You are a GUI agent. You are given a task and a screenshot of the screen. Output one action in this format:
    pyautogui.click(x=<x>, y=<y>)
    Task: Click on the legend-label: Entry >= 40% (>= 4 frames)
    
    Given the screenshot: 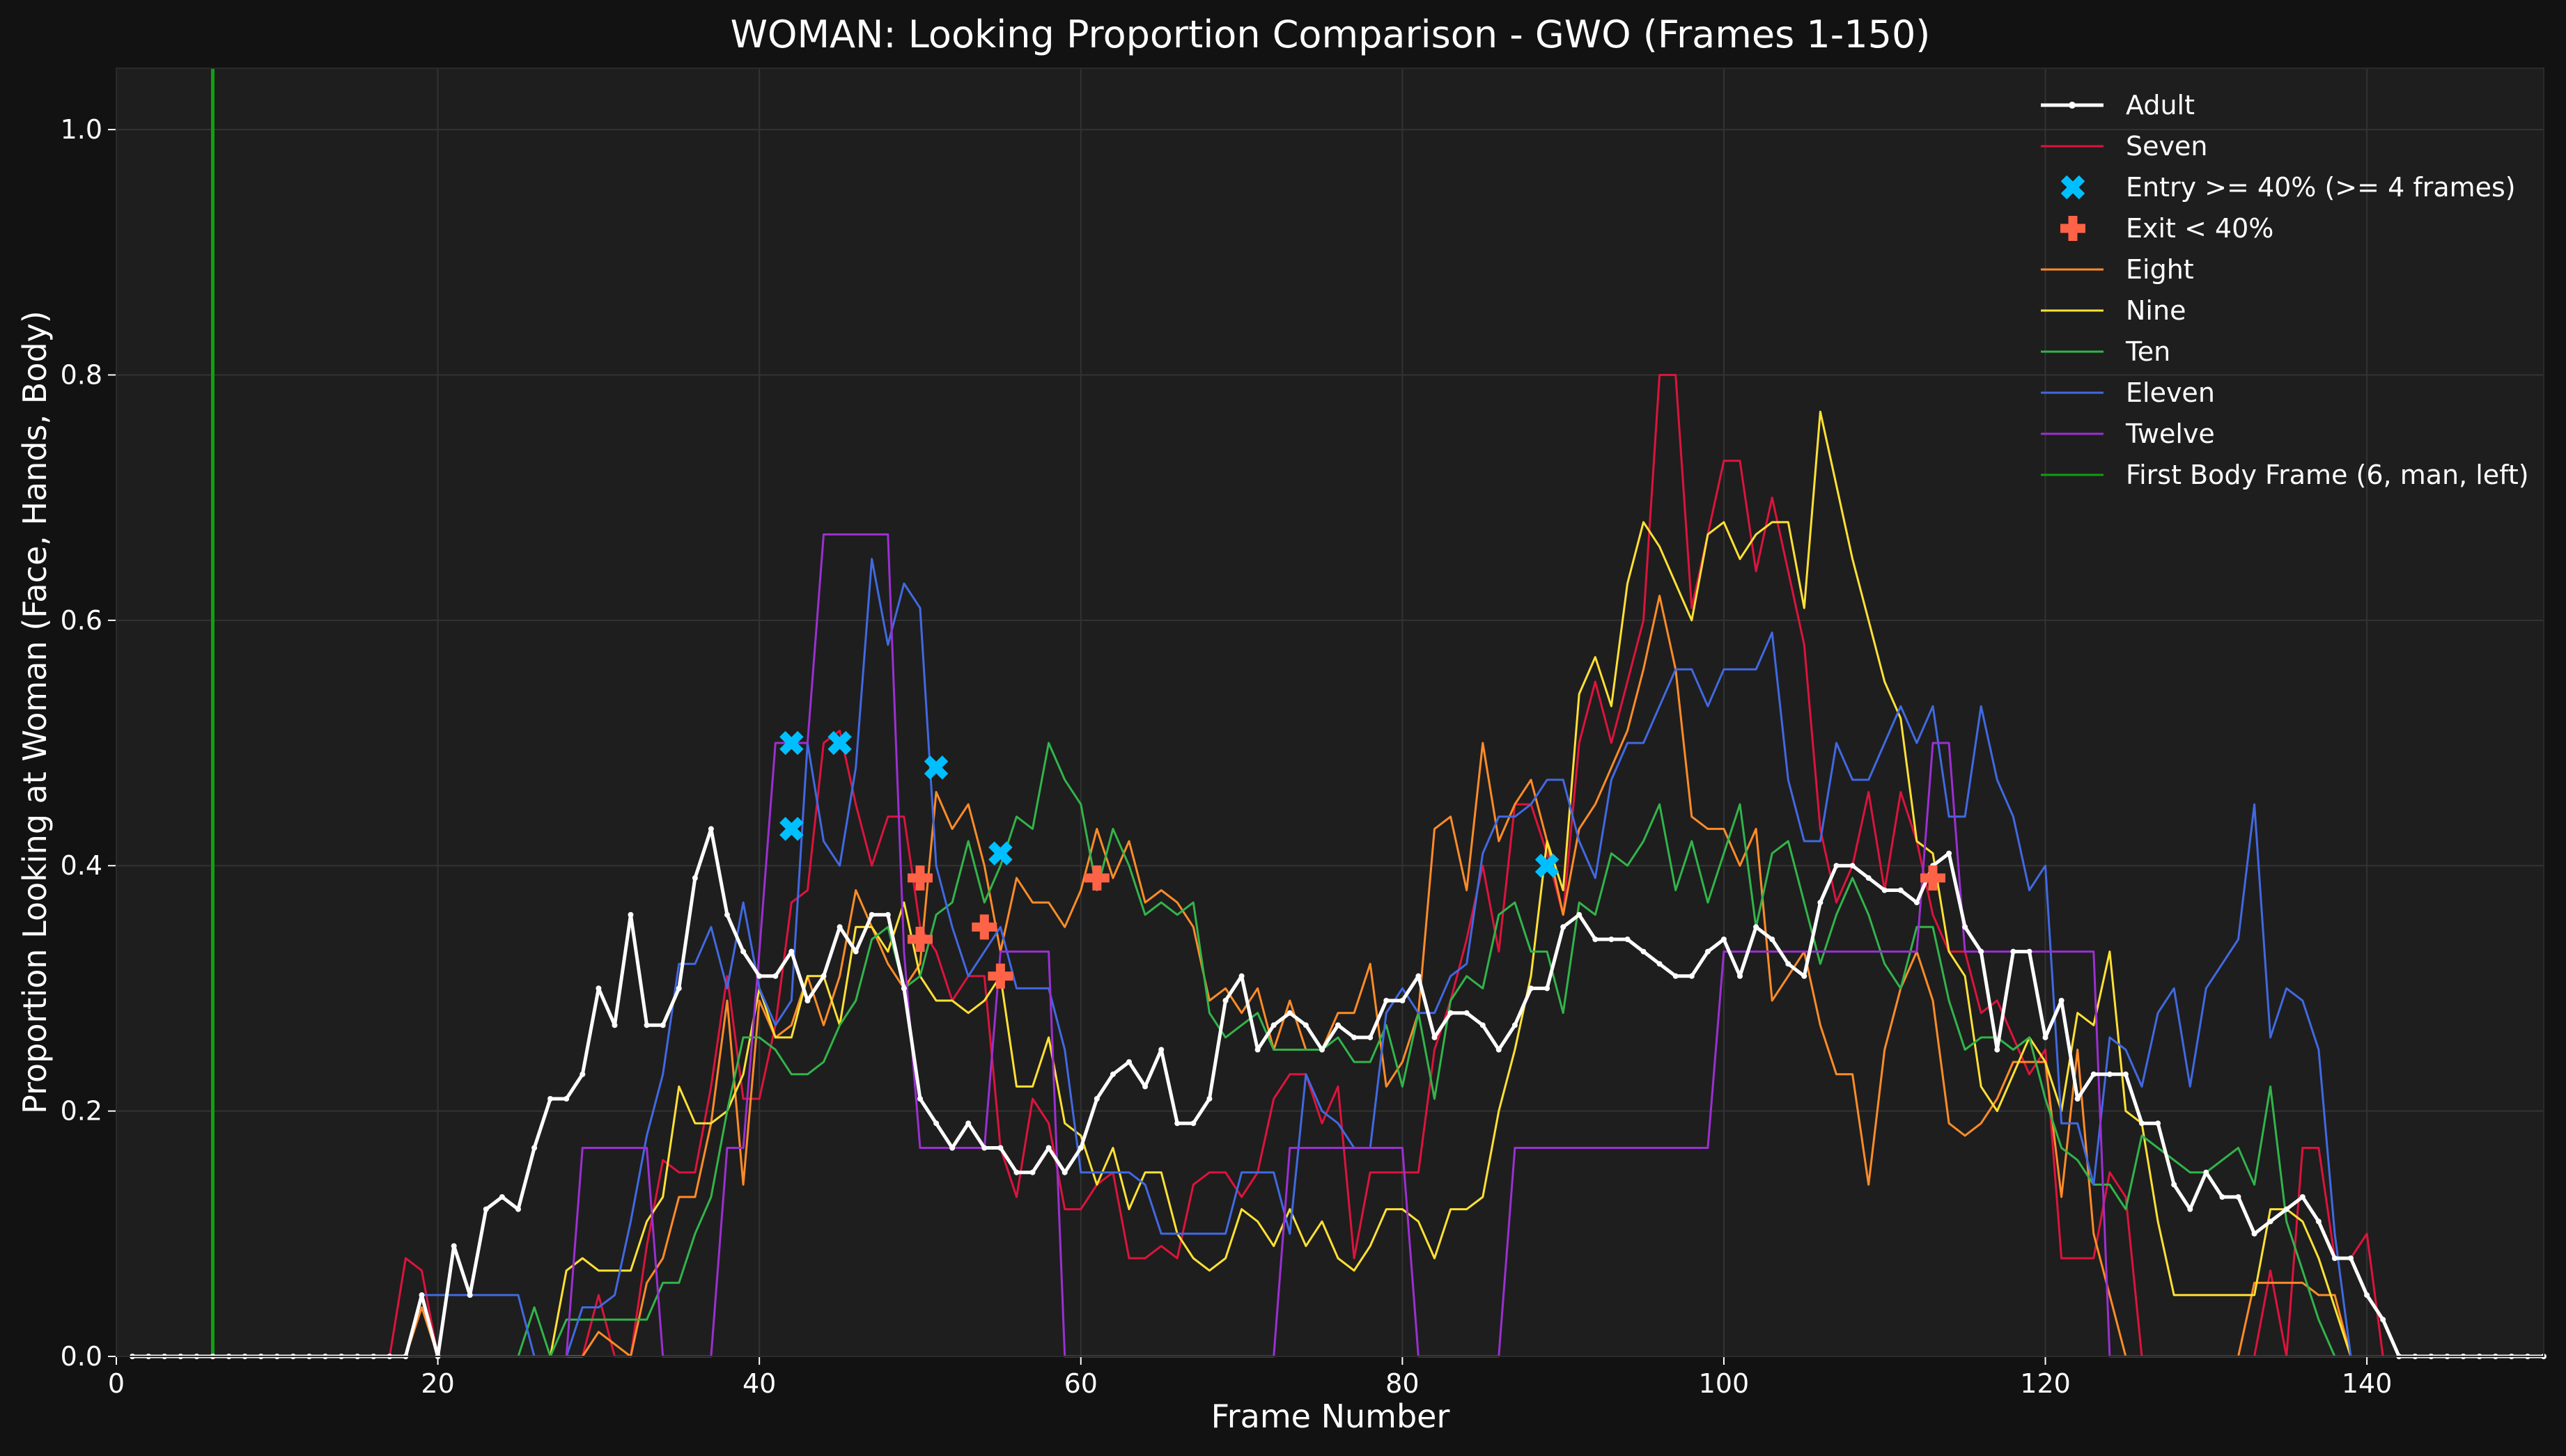 What is the action you would take?
    pyautogui.click(x=2321, y=187)
    